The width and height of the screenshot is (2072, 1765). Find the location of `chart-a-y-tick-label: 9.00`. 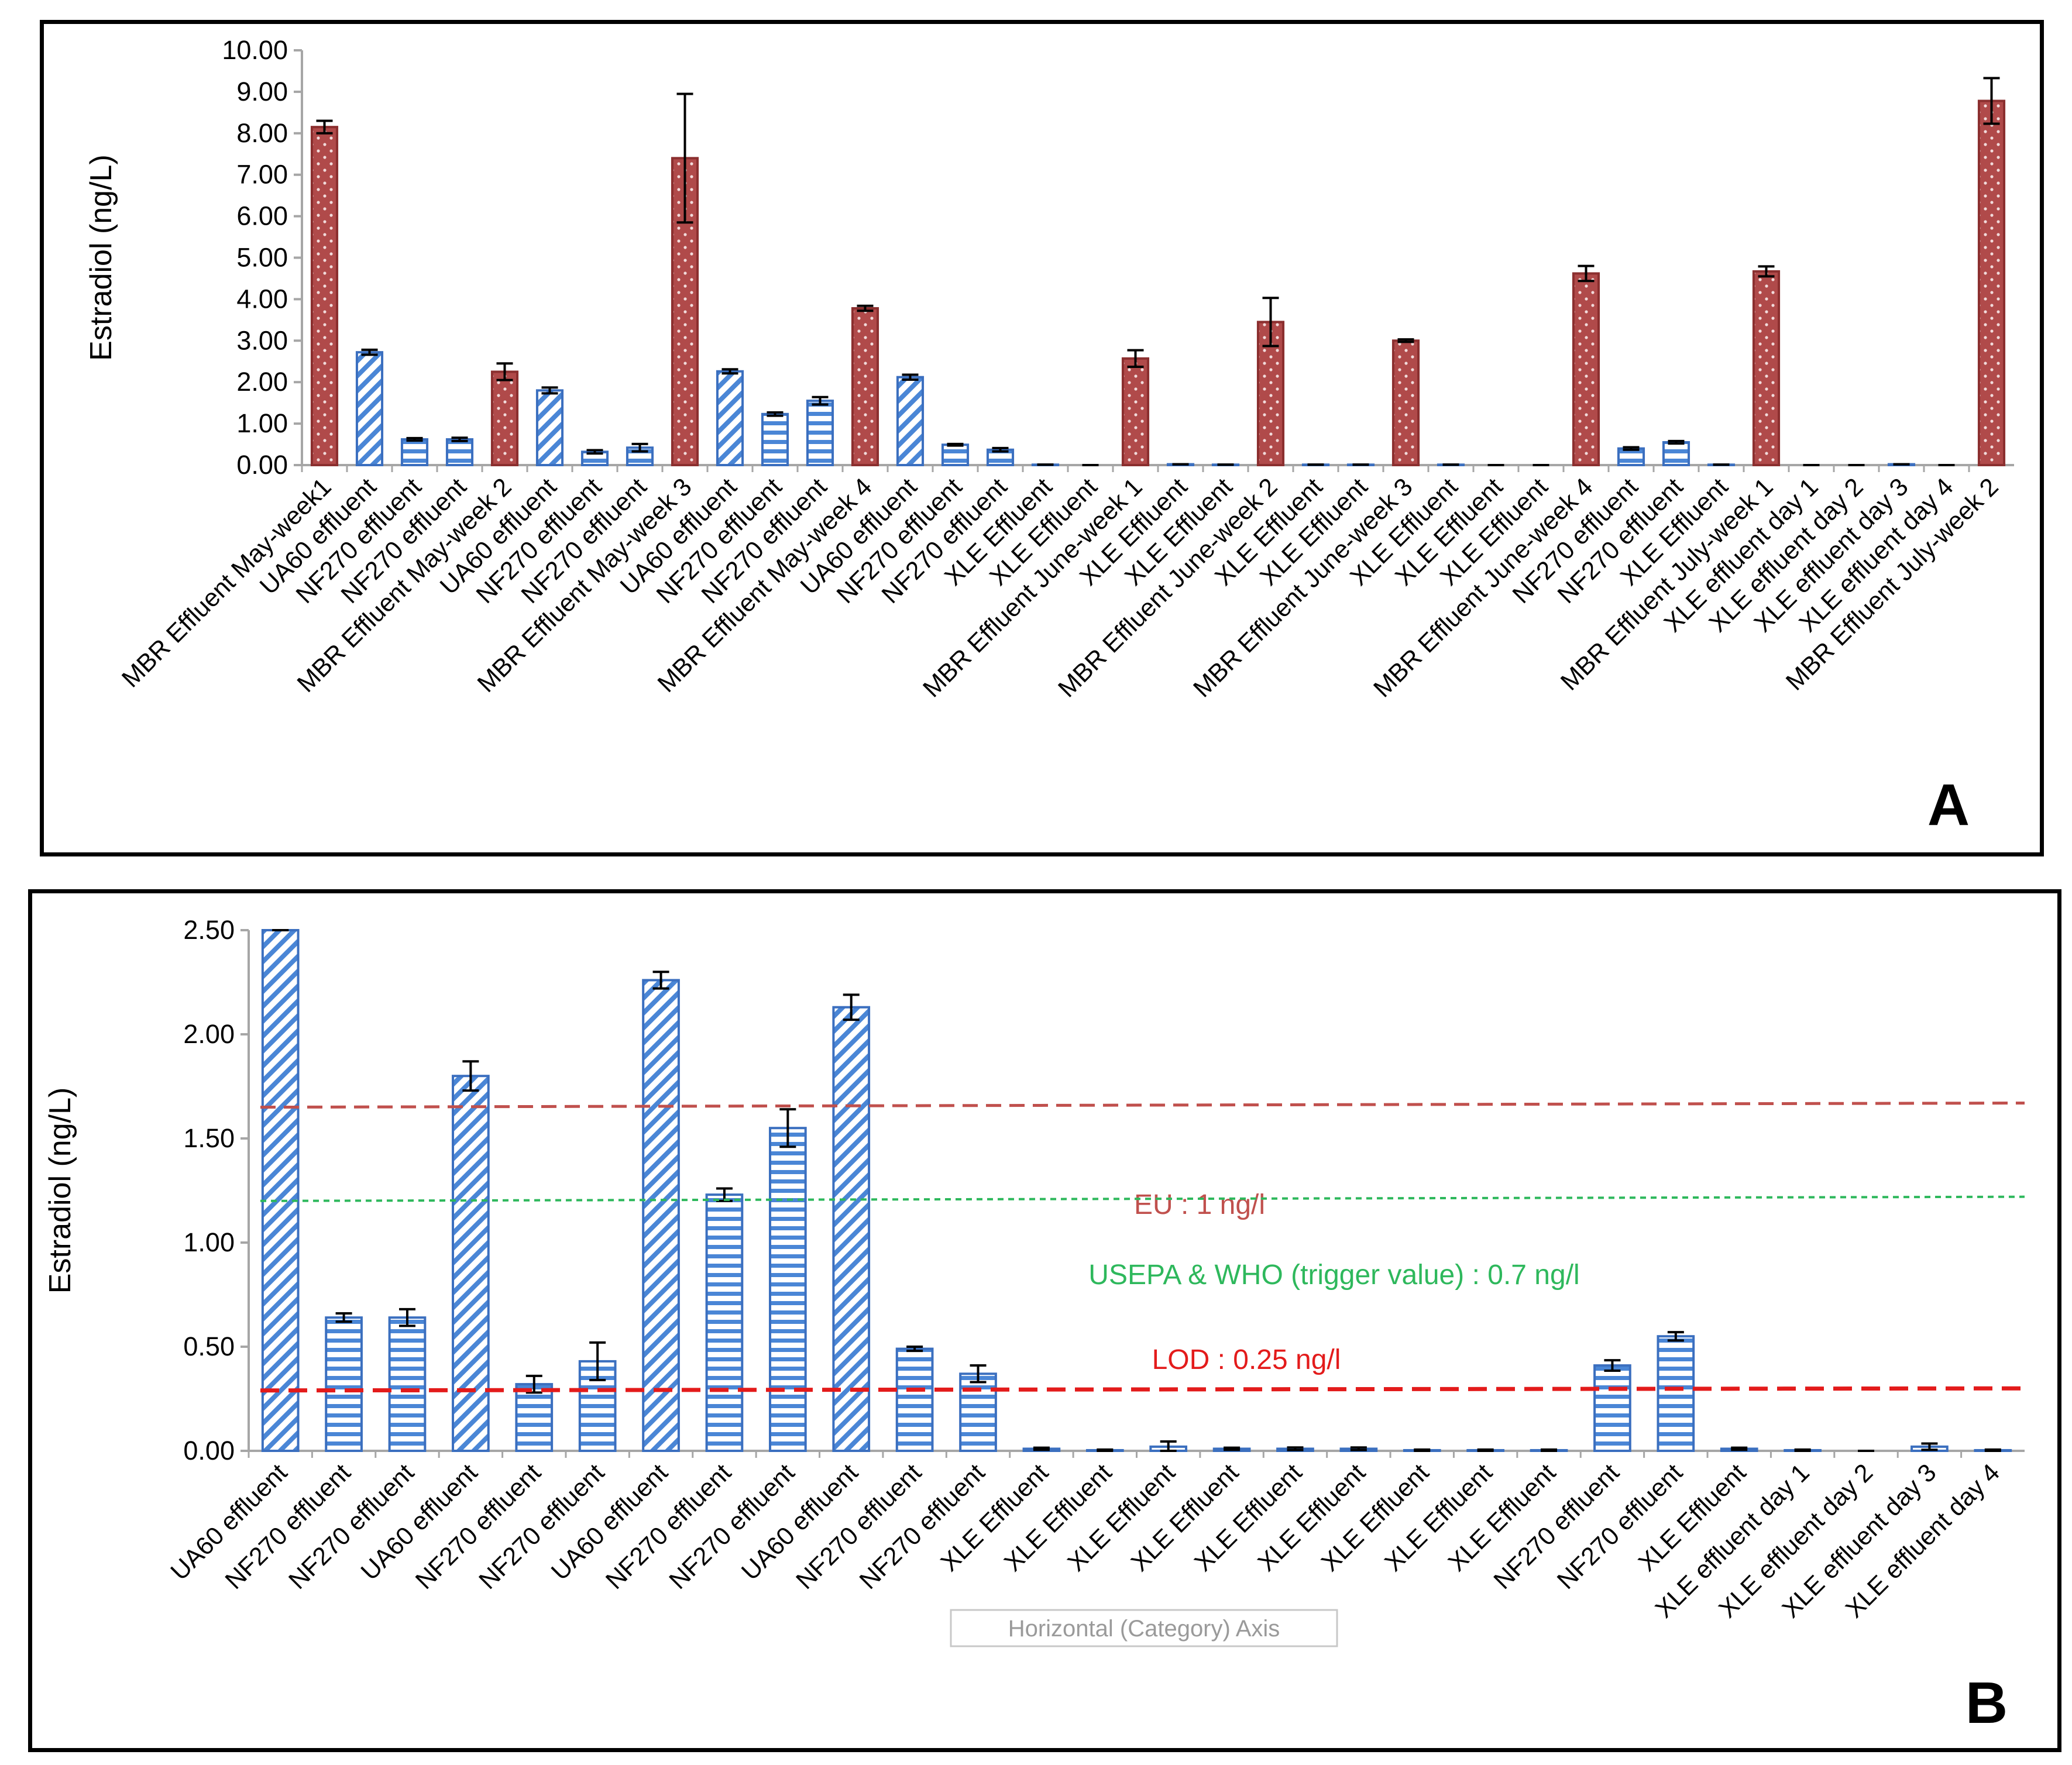

chart-a-y-tick-label: 9.00 is located at coordinates (262, 91).